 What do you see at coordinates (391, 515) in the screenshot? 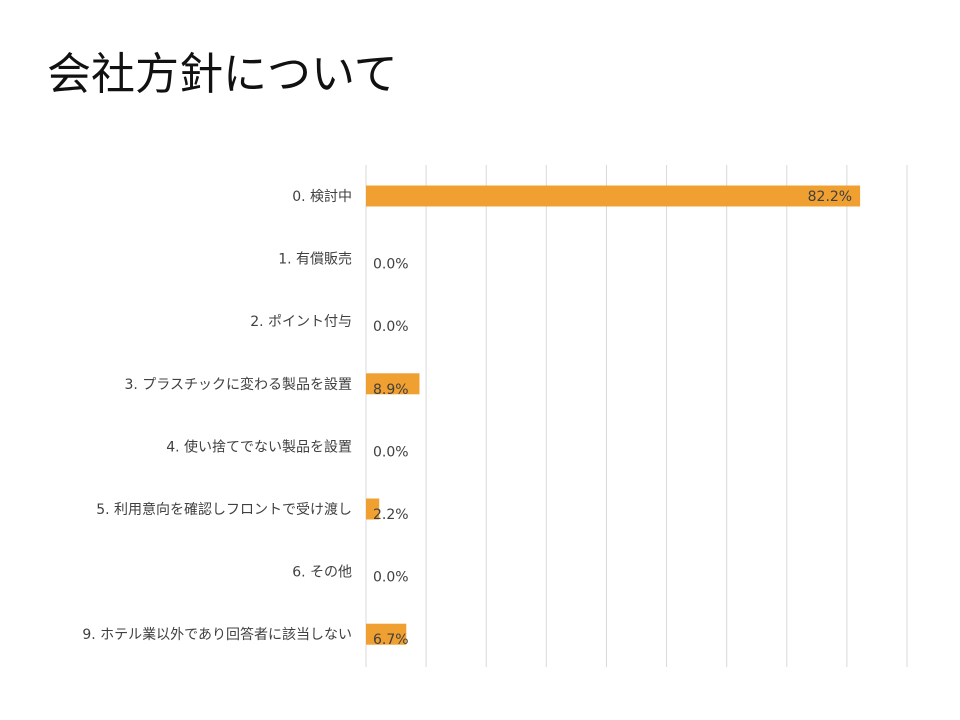
I see `data-label: 2.2%` at bounding box center [391, 515].